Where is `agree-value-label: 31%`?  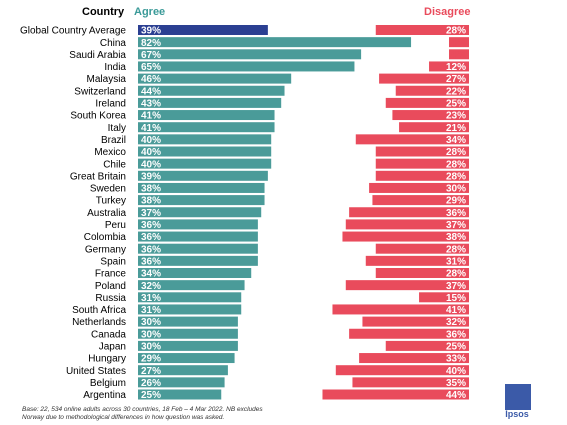
agree-value-label: 31% is located at coordinates (151, 310).